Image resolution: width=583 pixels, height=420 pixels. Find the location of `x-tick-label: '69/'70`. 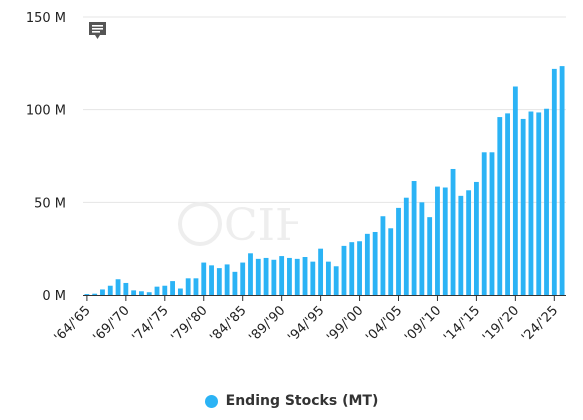

x-tick-label: '69/'70 is located at coordinates (112, 324).